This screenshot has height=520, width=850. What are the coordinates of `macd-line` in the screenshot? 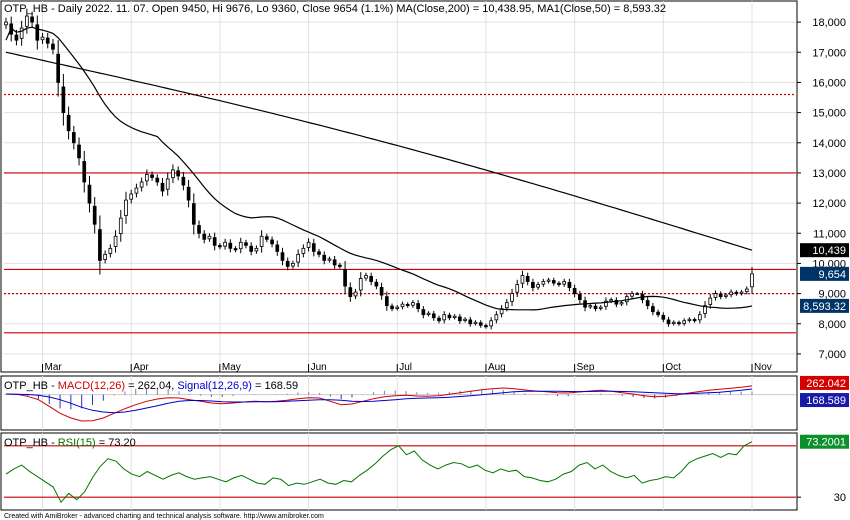 It's located at (379, 403).